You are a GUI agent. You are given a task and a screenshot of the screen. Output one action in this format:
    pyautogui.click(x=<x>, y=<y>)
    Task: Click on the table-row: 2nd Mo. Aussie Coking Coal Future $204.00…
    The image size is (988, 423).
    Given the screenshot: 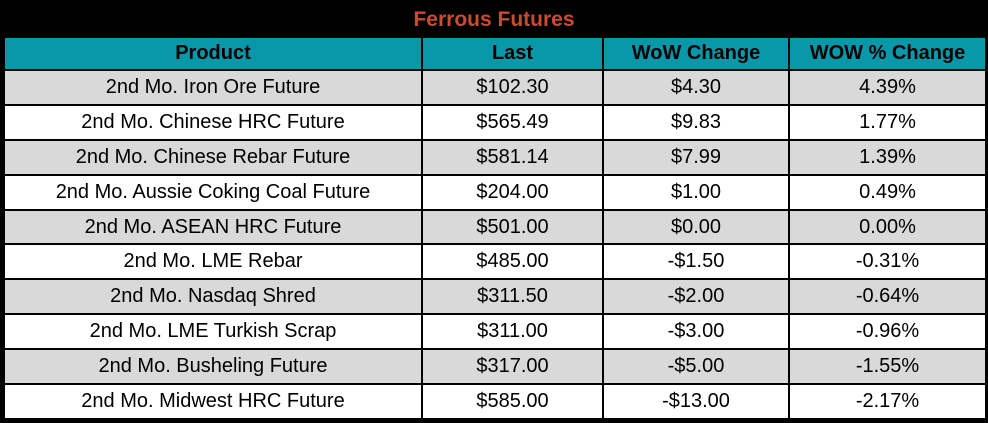 What is the action you would take?
    pyautogui.click(x=495, y=192)
    